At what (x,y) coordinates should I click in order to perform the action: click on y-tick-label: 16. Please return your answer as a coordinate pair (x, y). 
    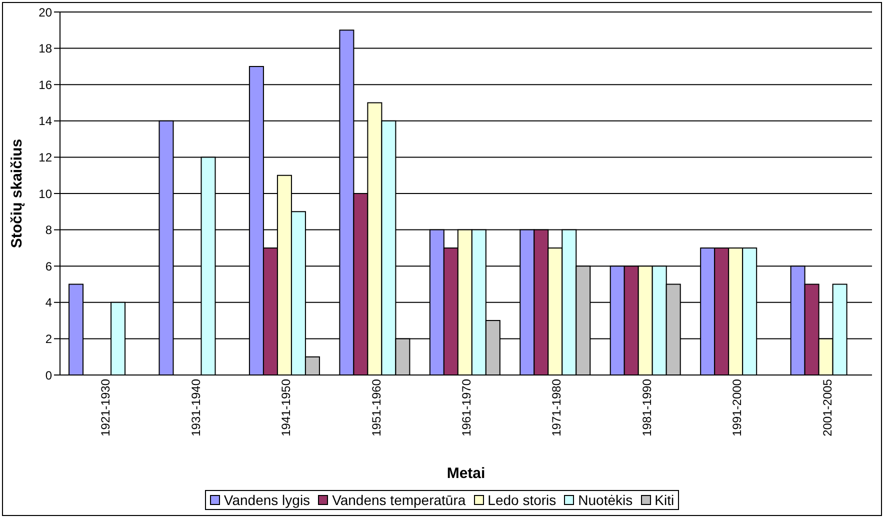
    Looking at the image, I should click on (45, 85).